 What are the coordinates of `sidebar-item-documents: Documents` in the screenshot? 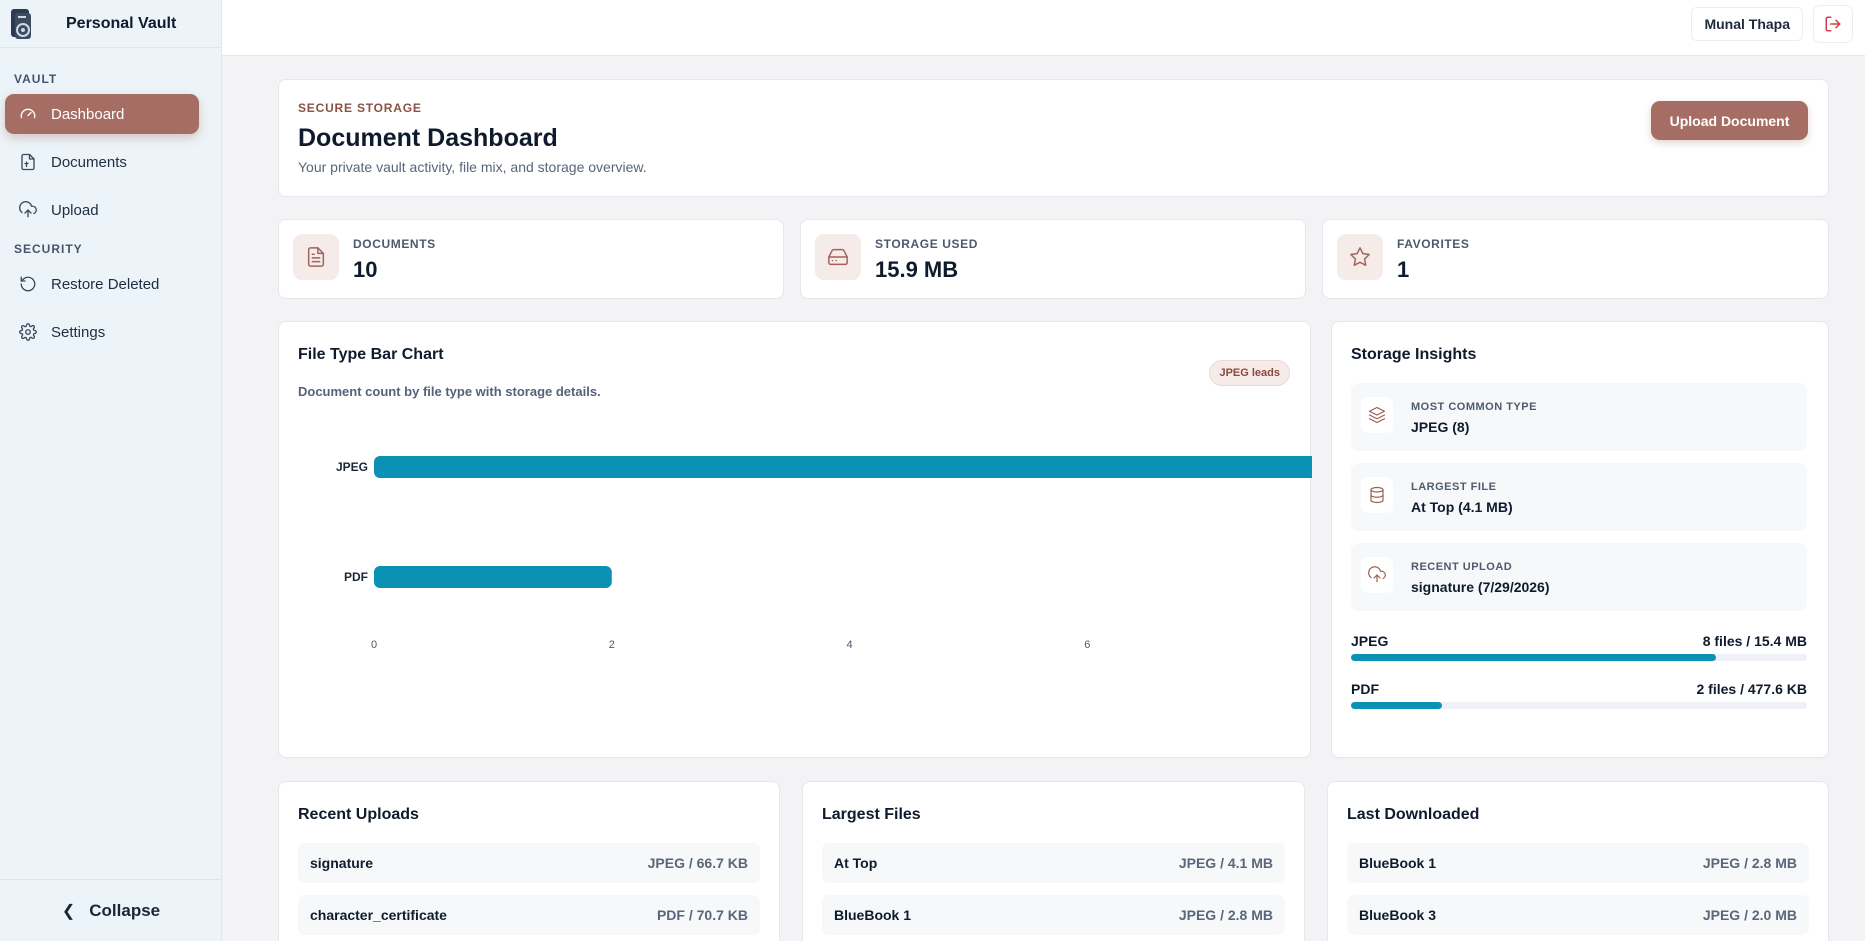 It's located at (102, 162).